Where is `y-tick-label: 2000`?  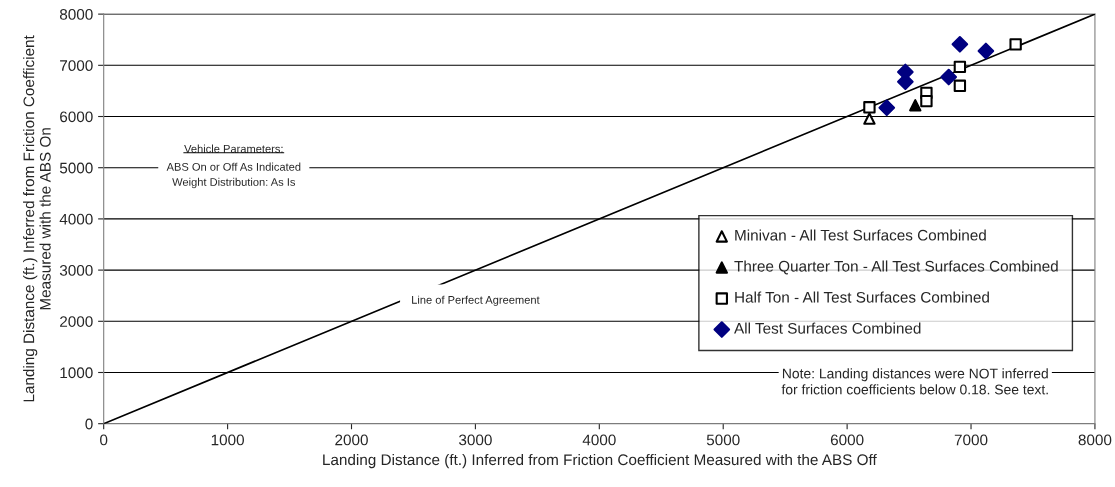
y-tick-label: 2000 is located at coordinates (76, 321).